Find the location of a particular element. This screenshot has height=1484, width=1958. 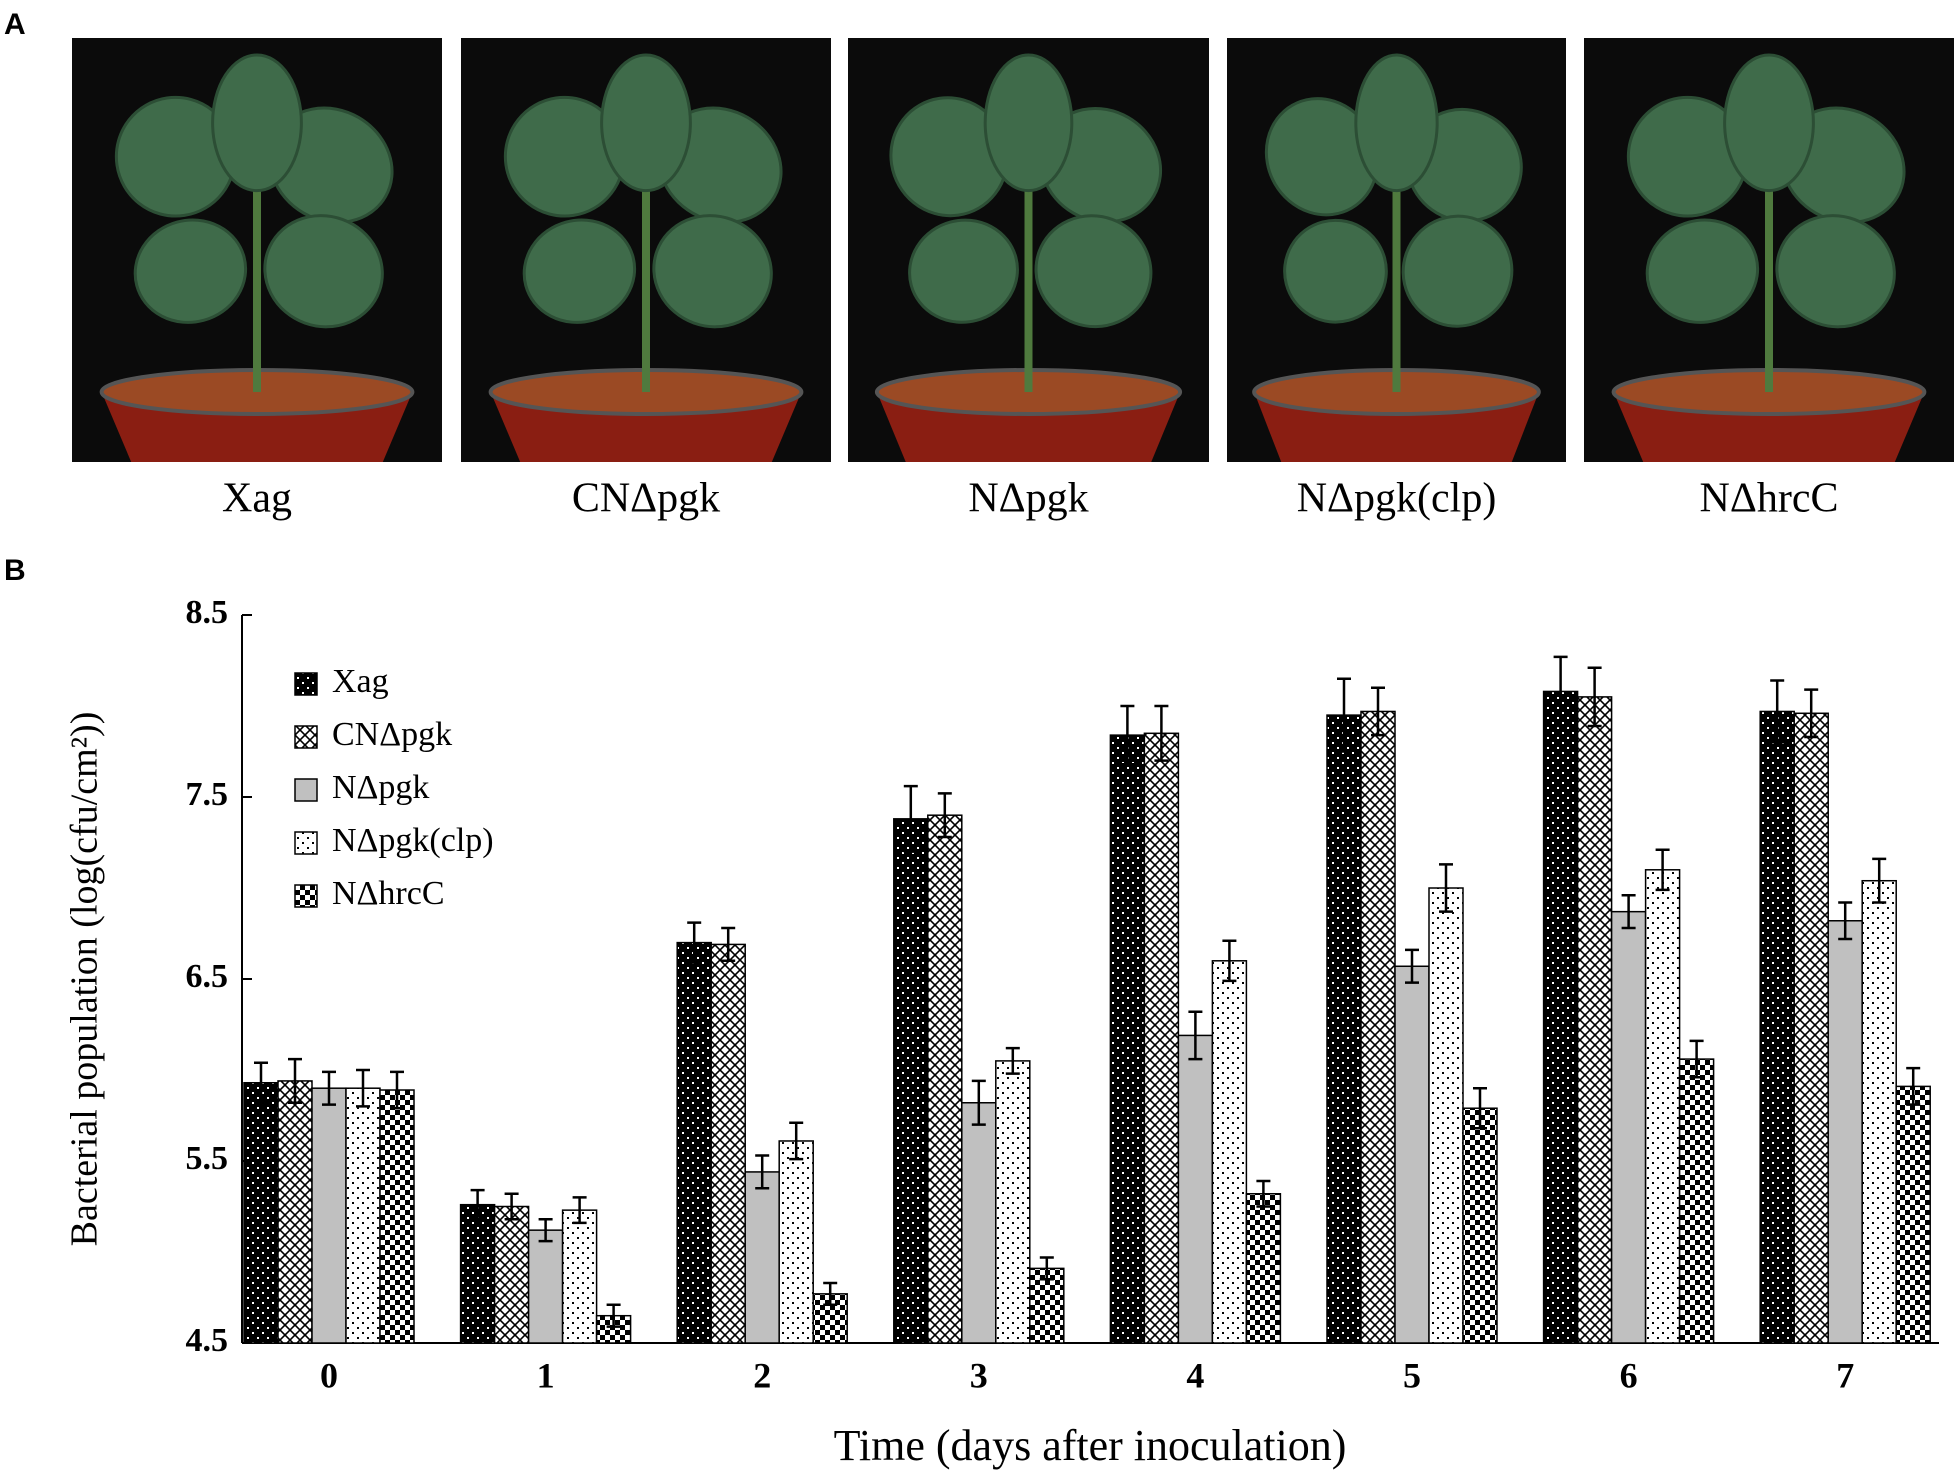

x-tick-label: 5 is located at coordinates (1412, 1375).